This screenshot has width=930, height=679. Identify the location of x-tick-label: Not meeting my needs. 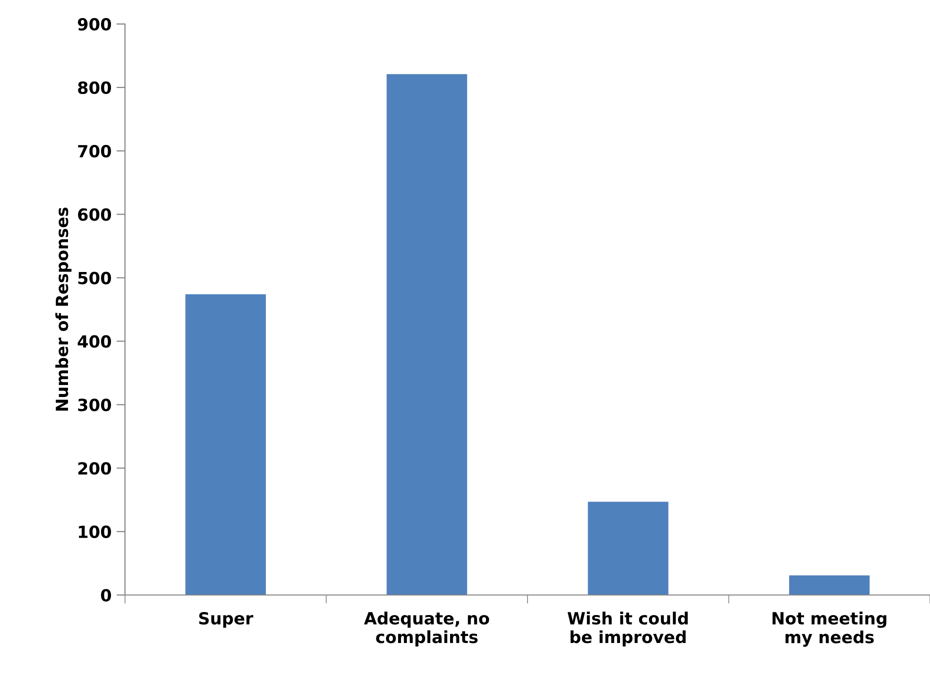
(829, 629).